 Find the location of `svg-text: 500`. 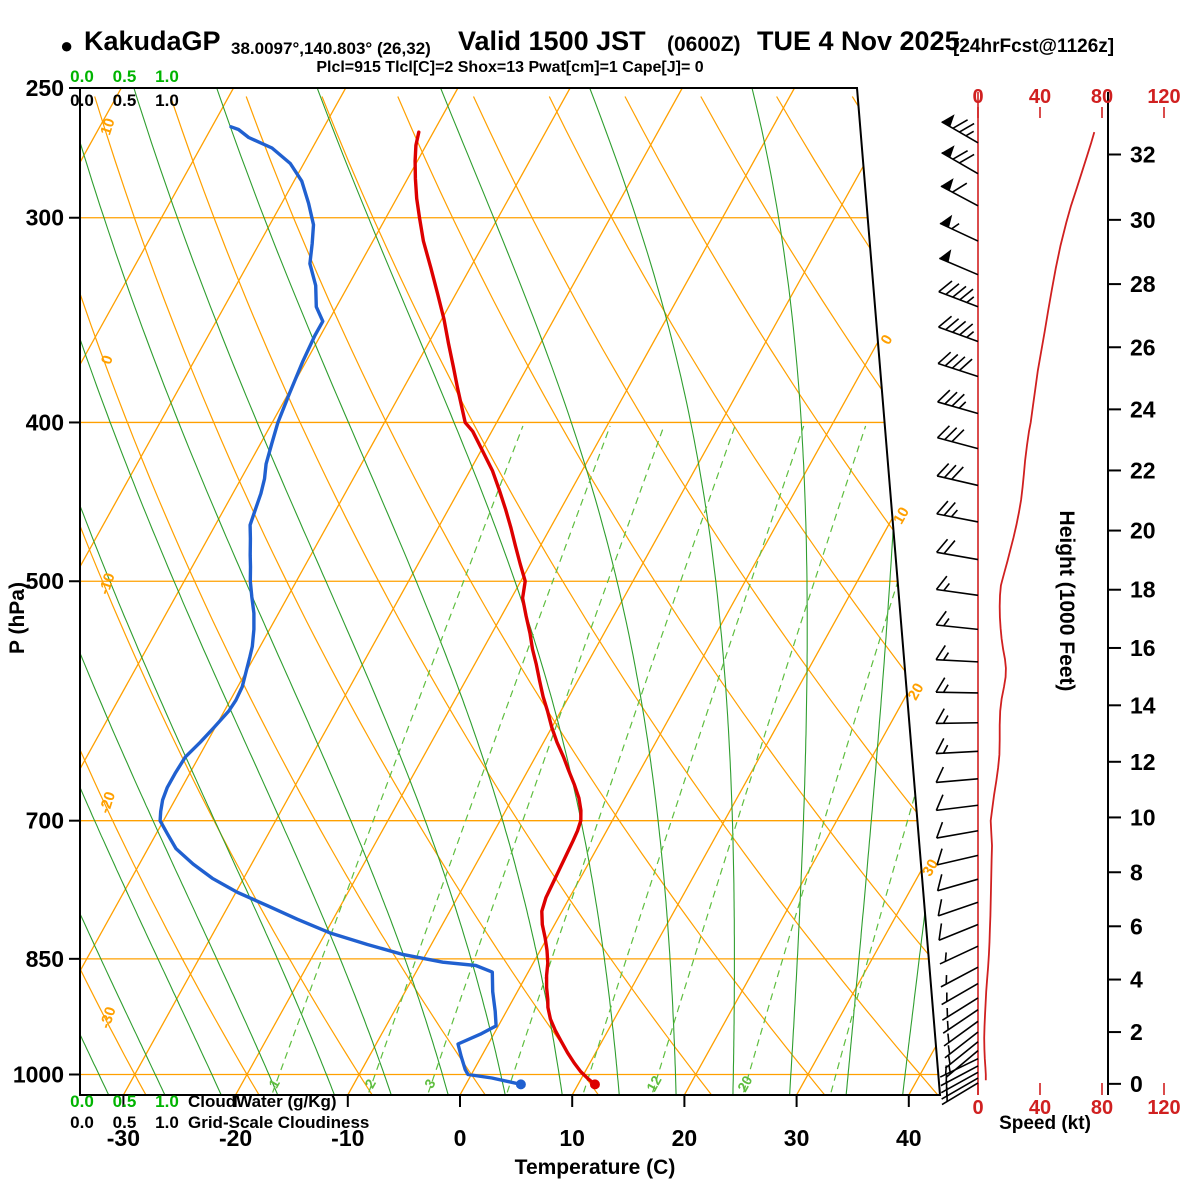

svg-text: 500 is located at coordinates (45, 581).